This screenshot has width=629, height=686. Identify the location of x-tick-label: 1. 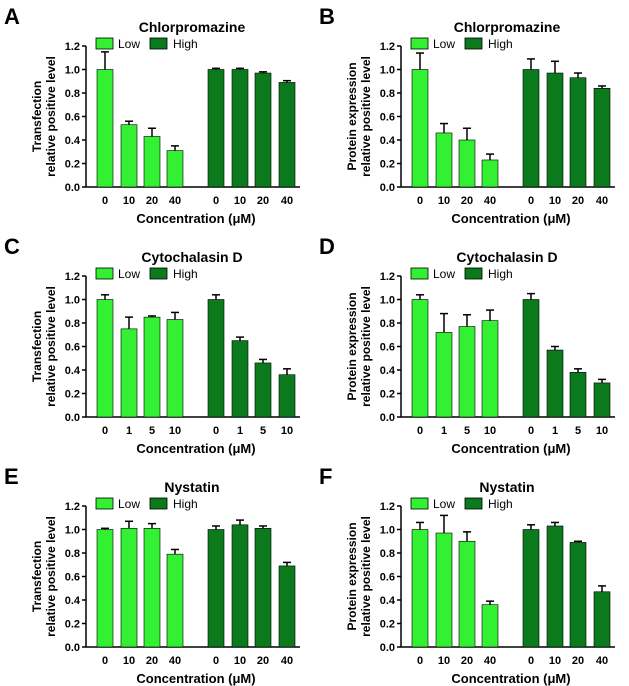
(555, 431).